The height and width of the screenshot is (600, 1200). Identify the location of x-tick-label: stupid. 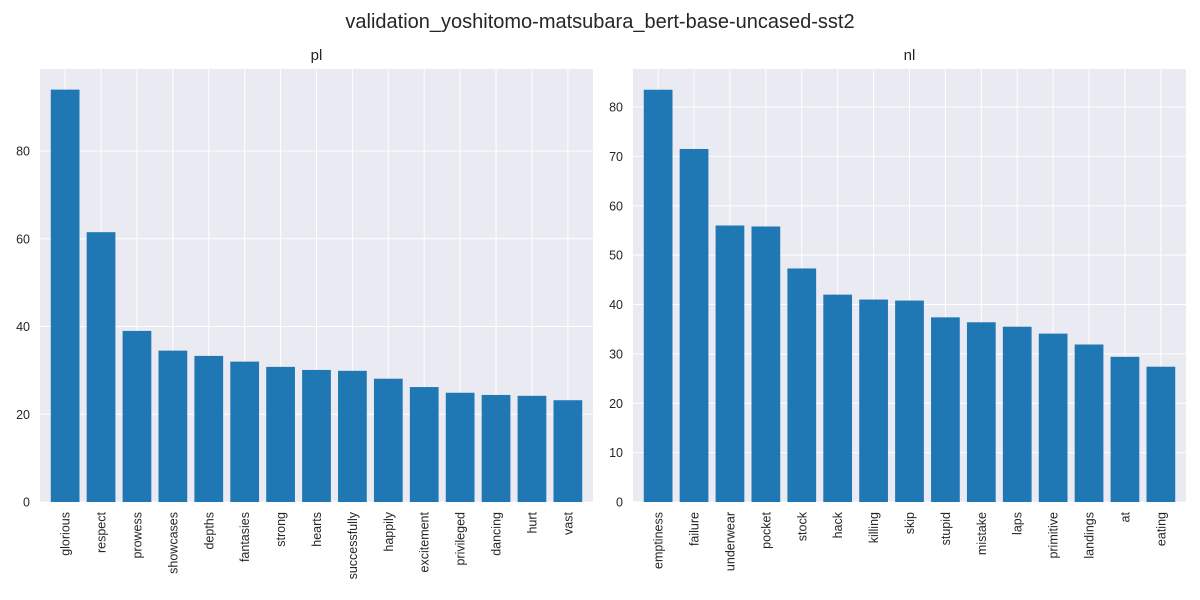
(946, 528).